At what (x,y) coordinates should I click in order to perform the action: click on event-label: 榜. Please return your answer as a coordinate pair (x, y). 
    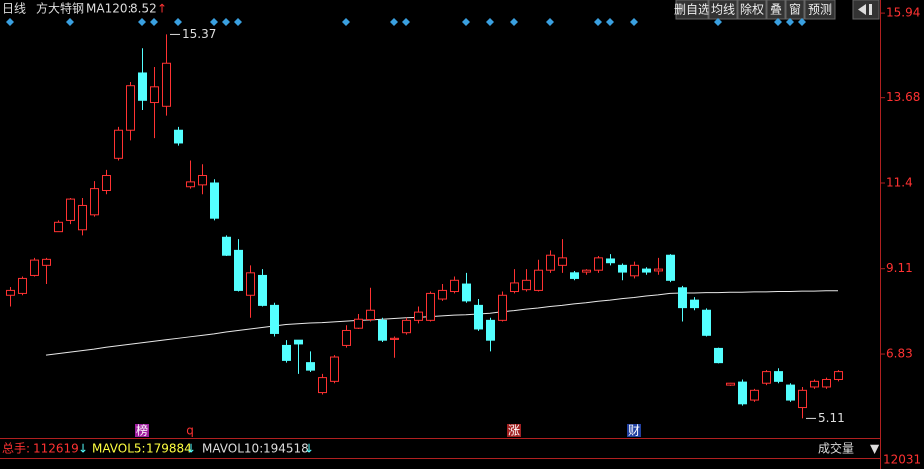
    Looking at the image, I should click on (142, 430).